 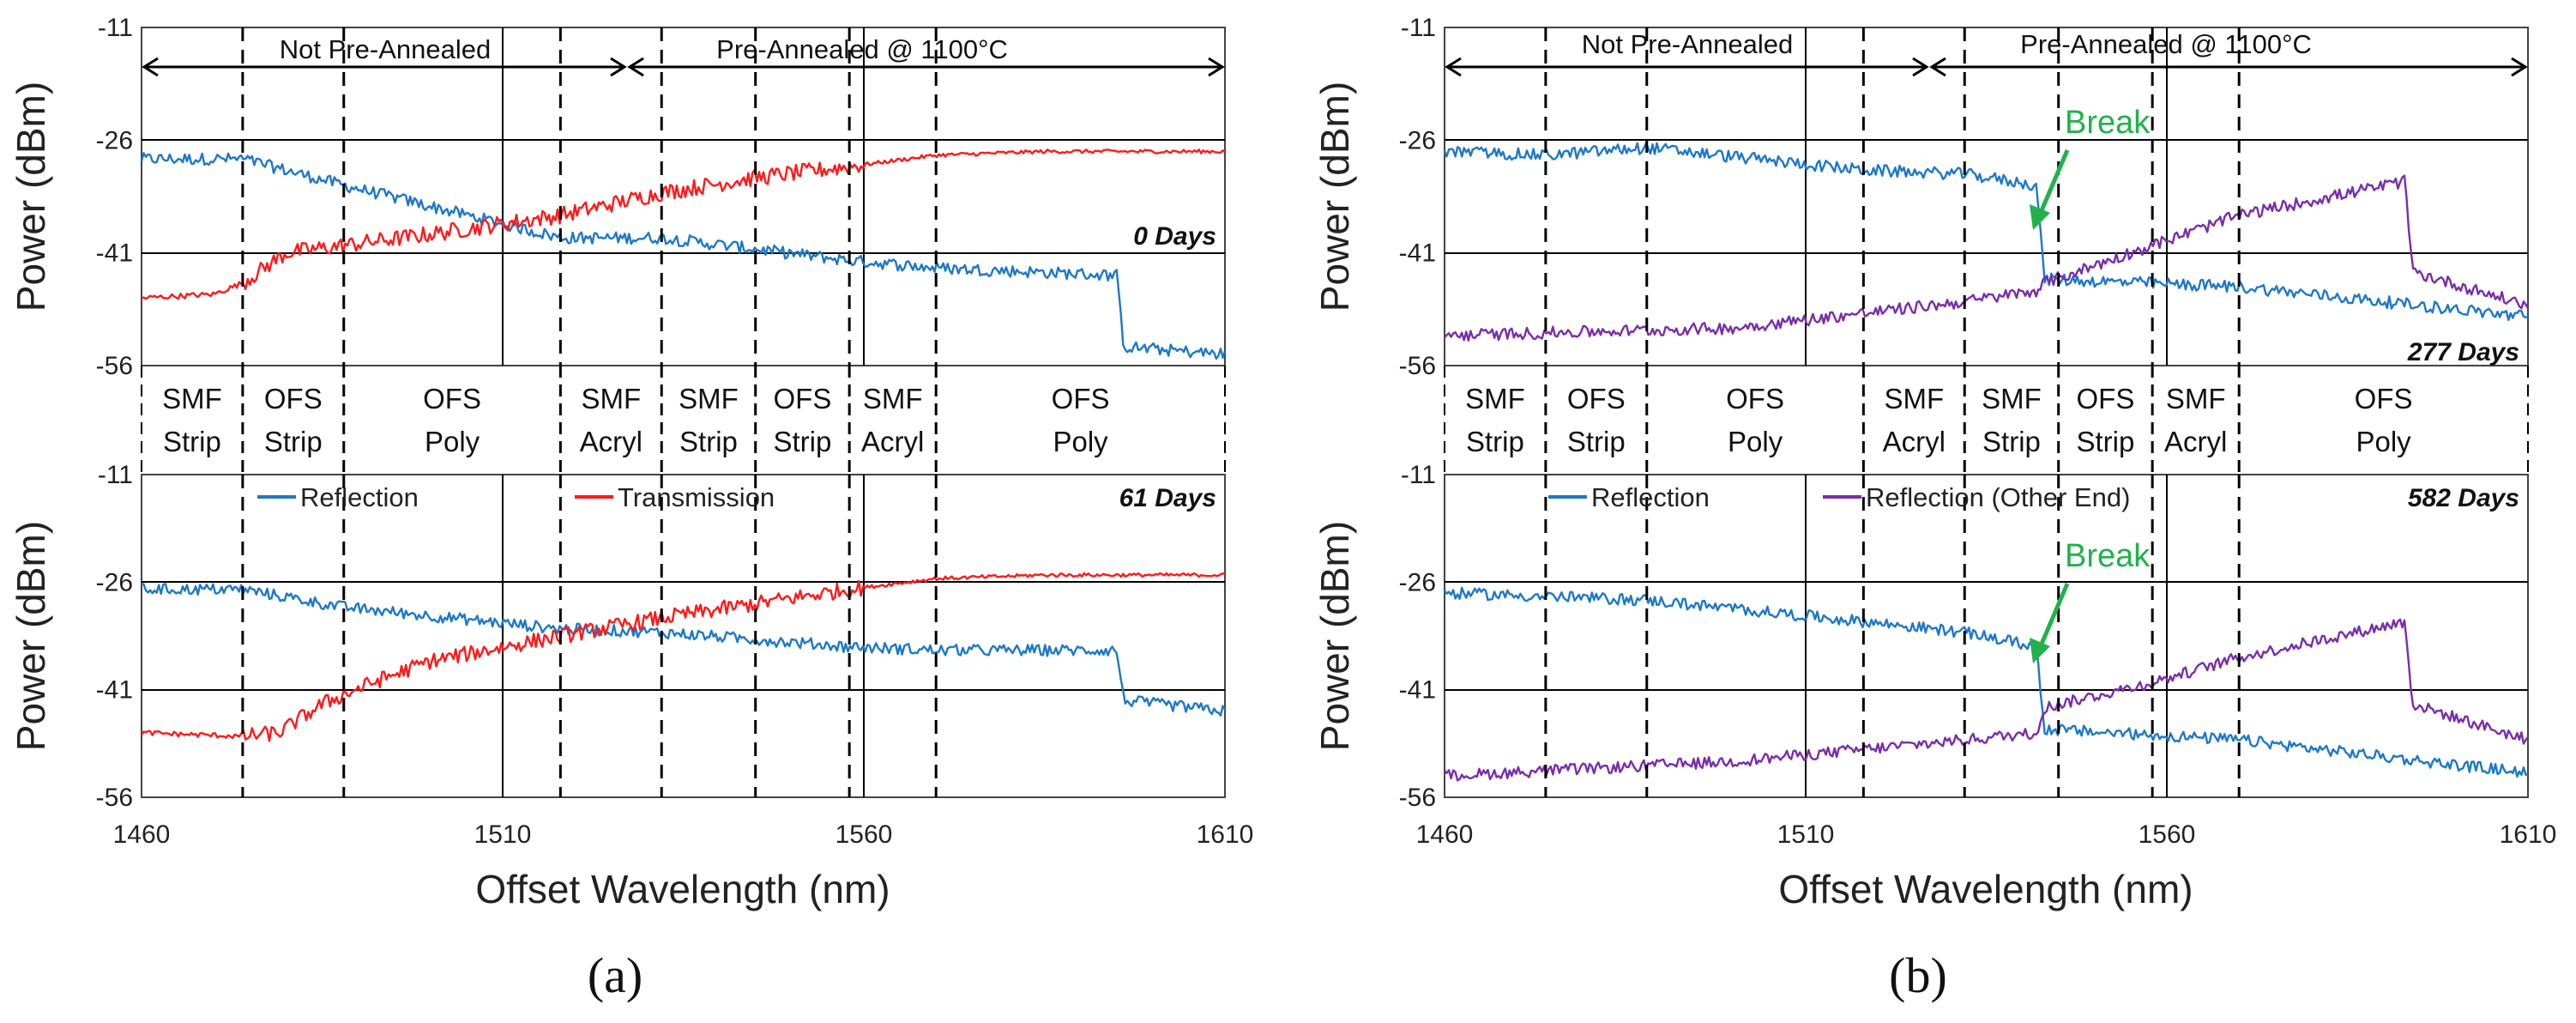 I want to click on series-b-bottom, so click(x=1986, y=636).